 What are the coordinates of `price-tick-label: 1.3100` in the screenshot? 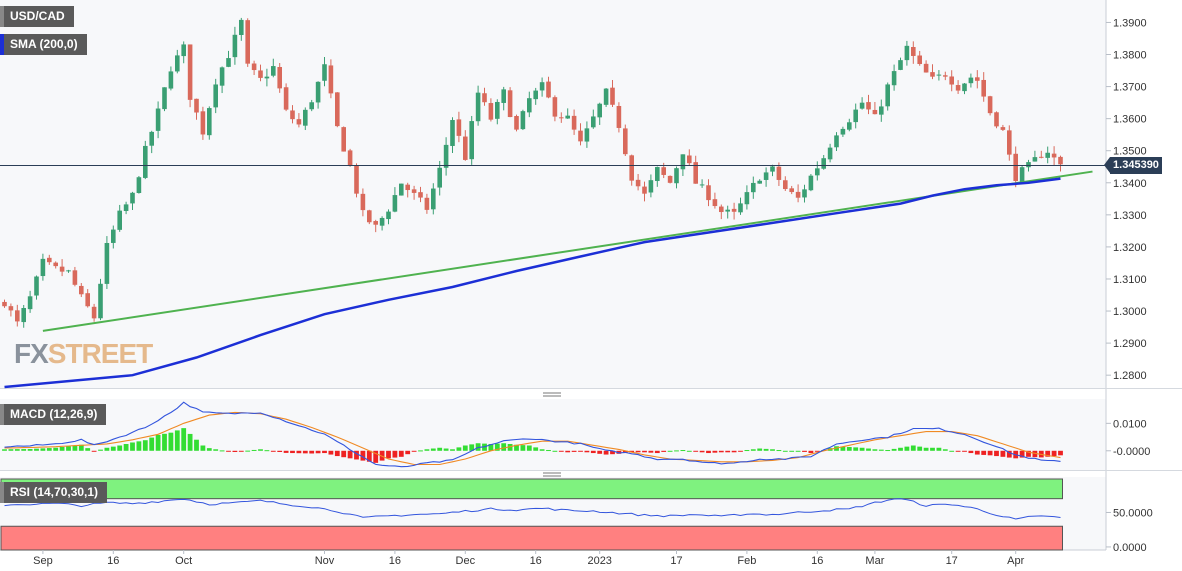 It's located at (1130, 280).